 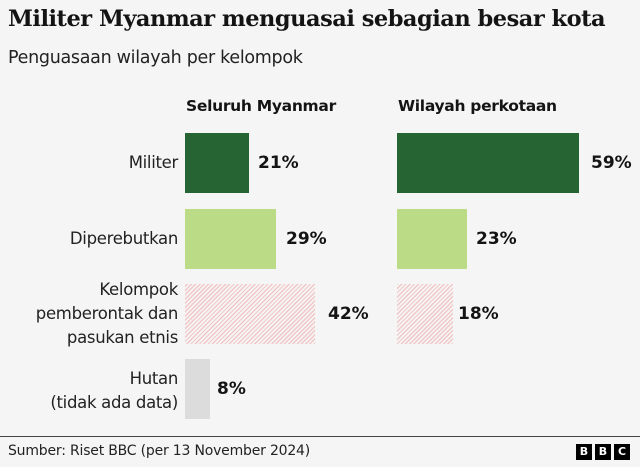 What do you see at coordinates (278, 163) in the screenshot?
I see `value-left-militer: 21%` at bounding box center [278, 163].